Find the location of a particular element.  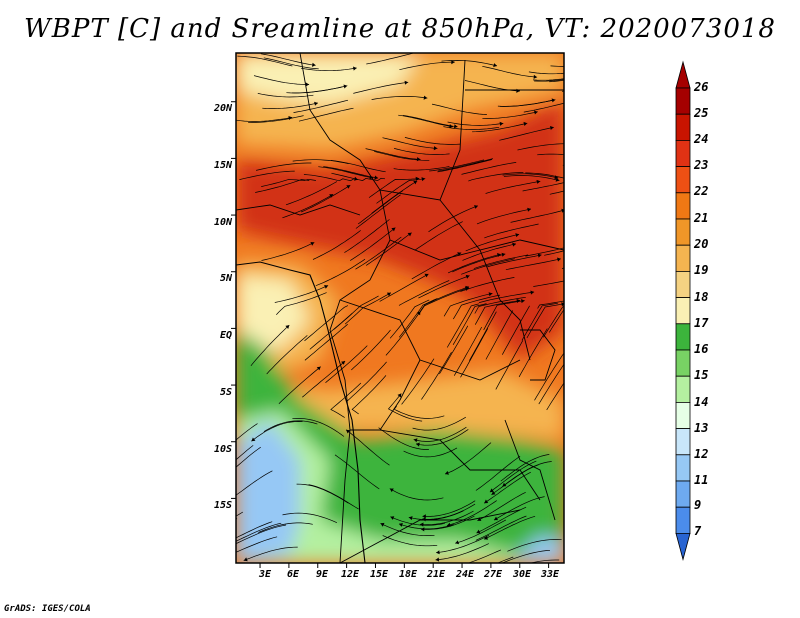

colorbar-label: 21 is located at coordinates (701, 218).